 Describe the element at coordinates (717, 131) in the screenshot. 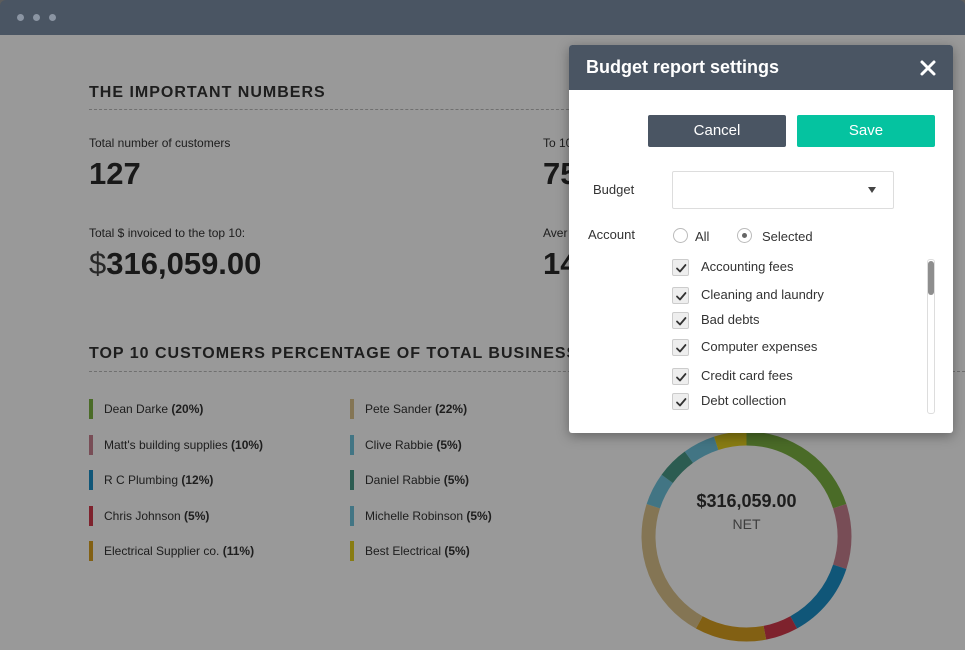

I see `cancel-button: Cancel` at that location.